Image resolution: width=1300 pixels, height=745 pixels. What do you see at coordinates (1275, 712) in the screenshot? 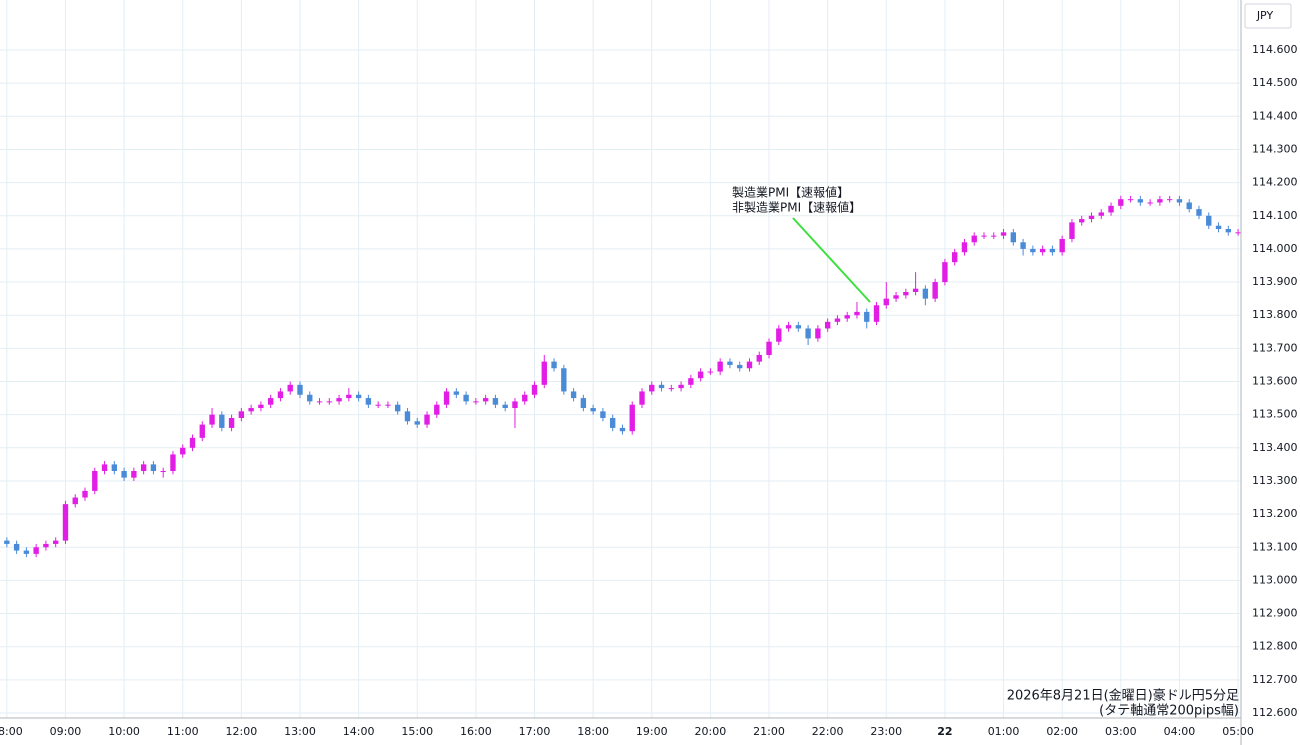
I see `y-tick-label: 112.600` at bounding box center [1275, 712].